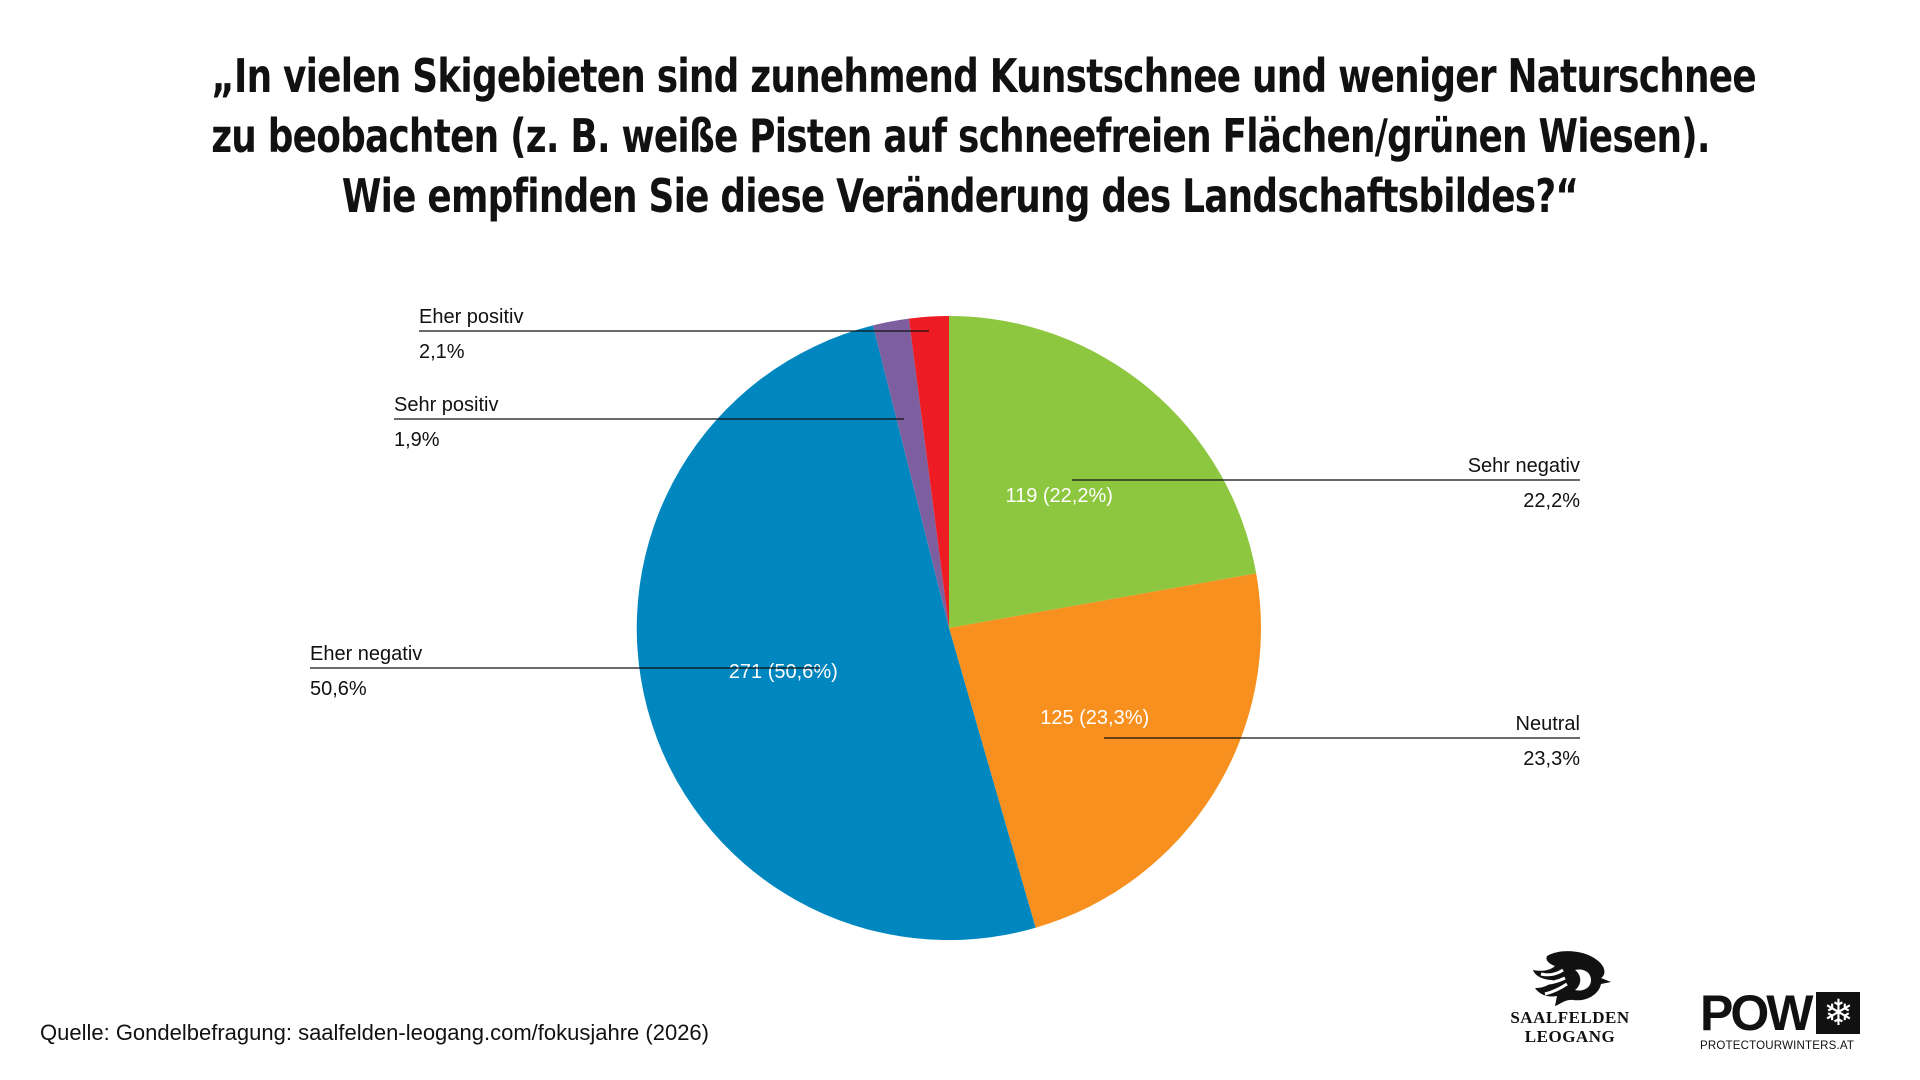 The height and width of the screenshot is (1080, 1920). I want to click on callout-percent-eher-positiv: 2,1%, so click(442, 352).